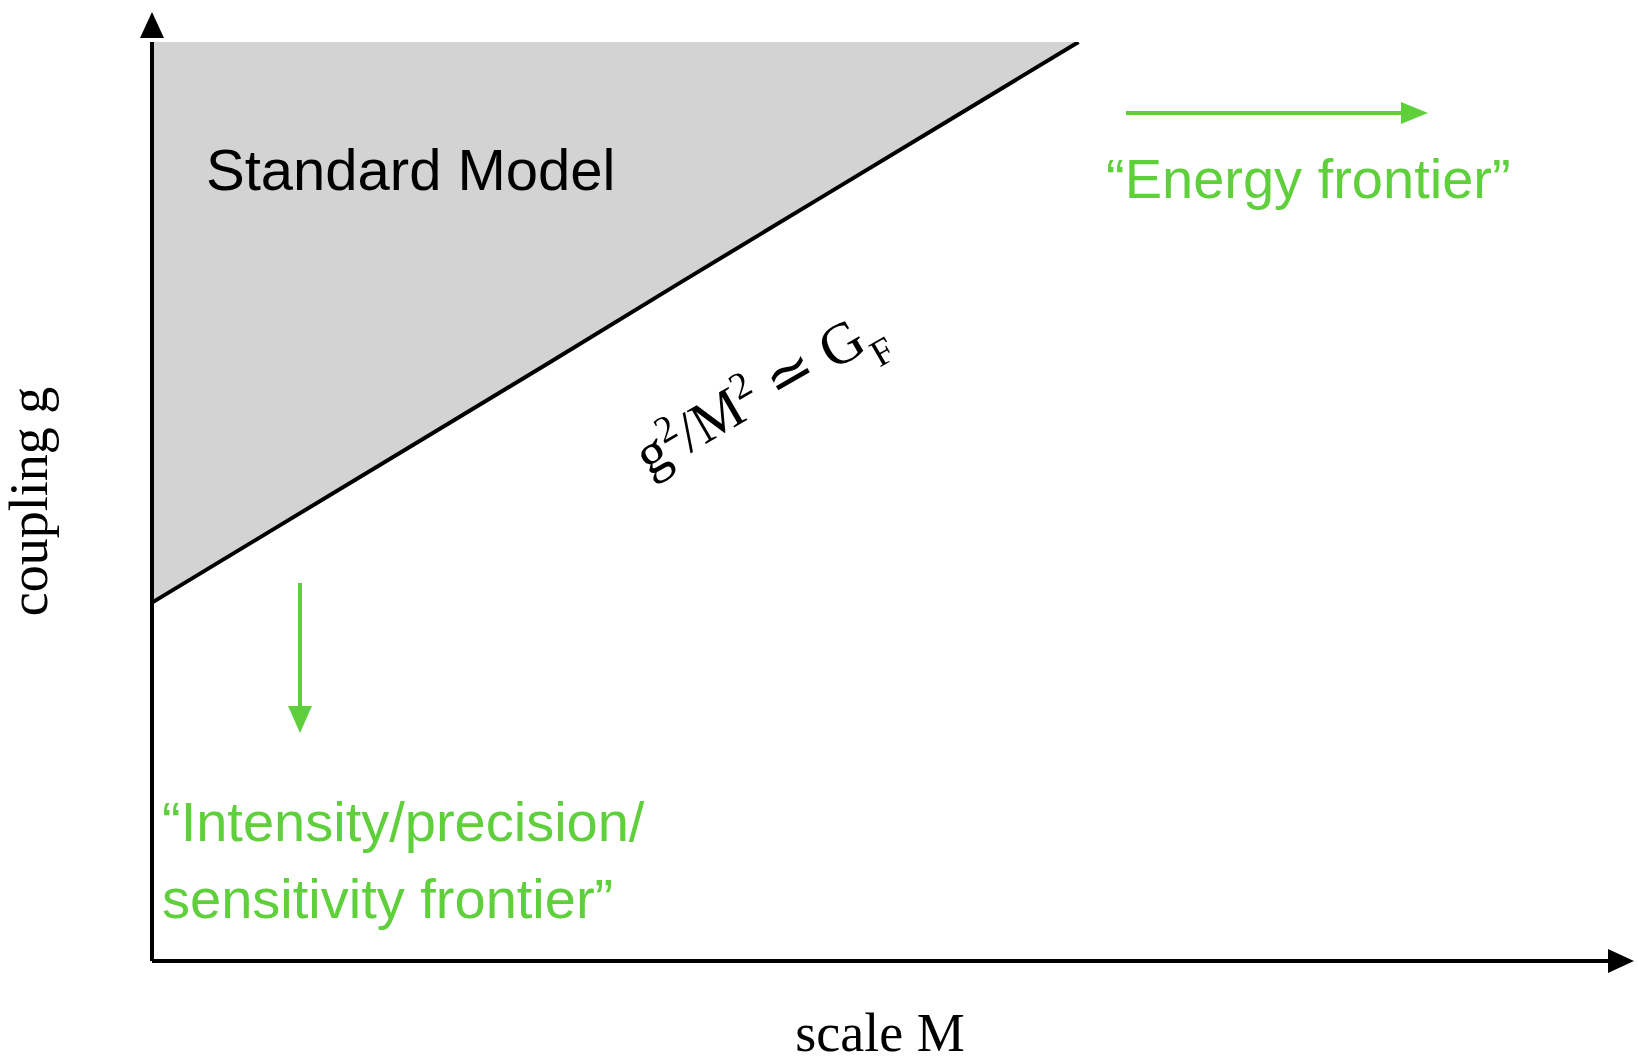  Describe the element at coordinates (1308, 178) in the screenshot. I see `annotation: “Energy frontier”` at that location.